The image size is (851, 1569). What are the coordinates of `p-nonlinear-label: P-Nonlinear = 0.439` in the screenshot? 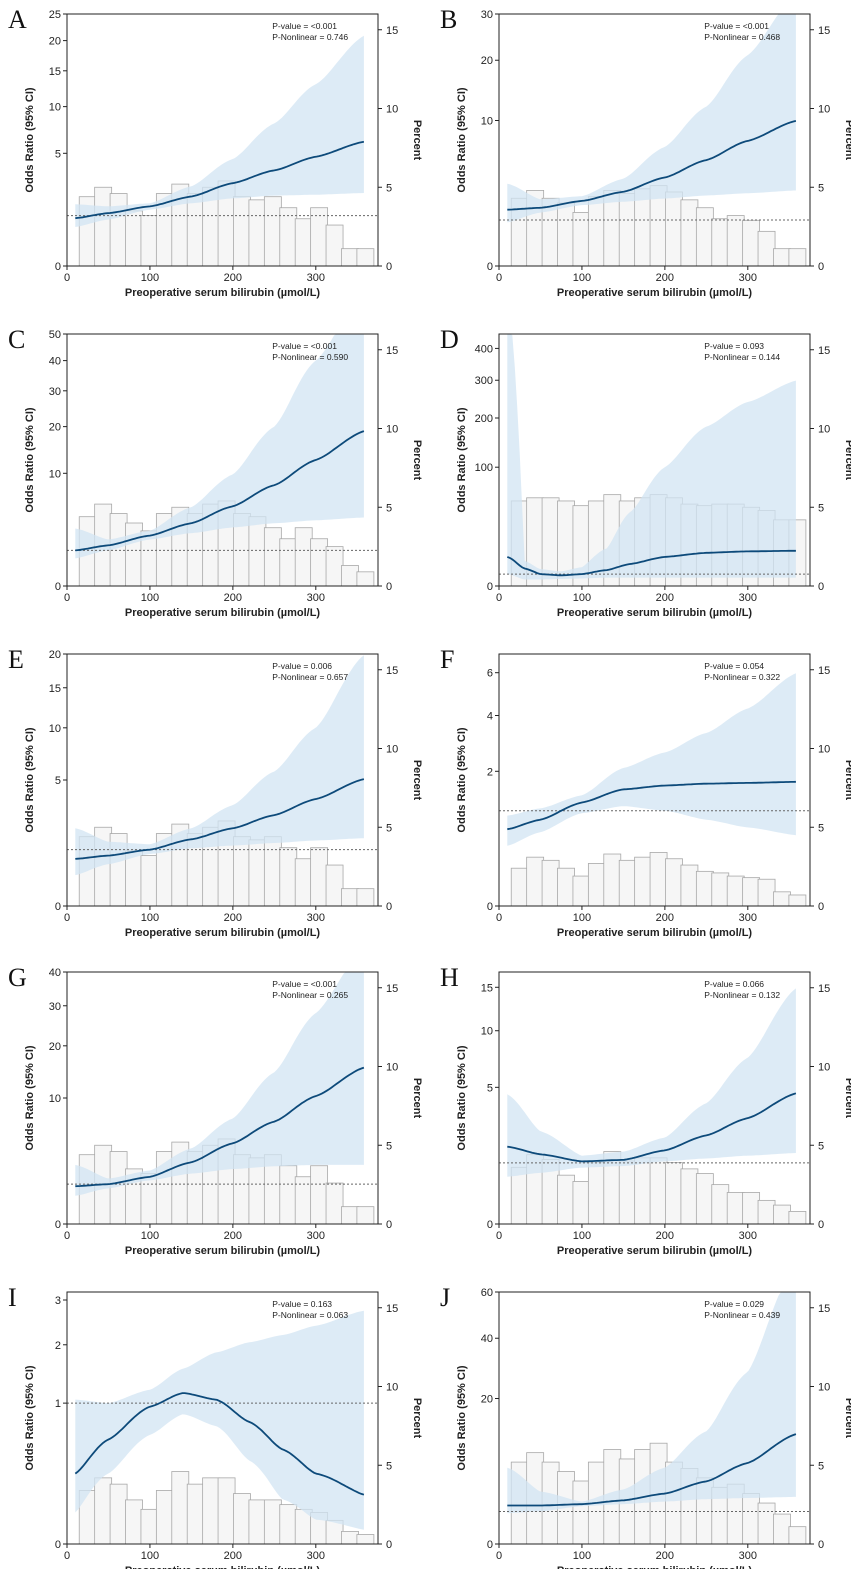 It's located at (742, 1315).